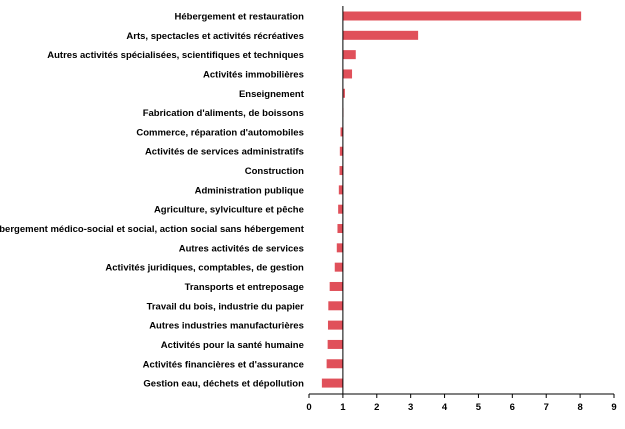 The image size is (625, 429). What do you see at coordinates (376, 407) in the screenshot?
I see `x-tick-label: 2` at bounding box center [376, 407].